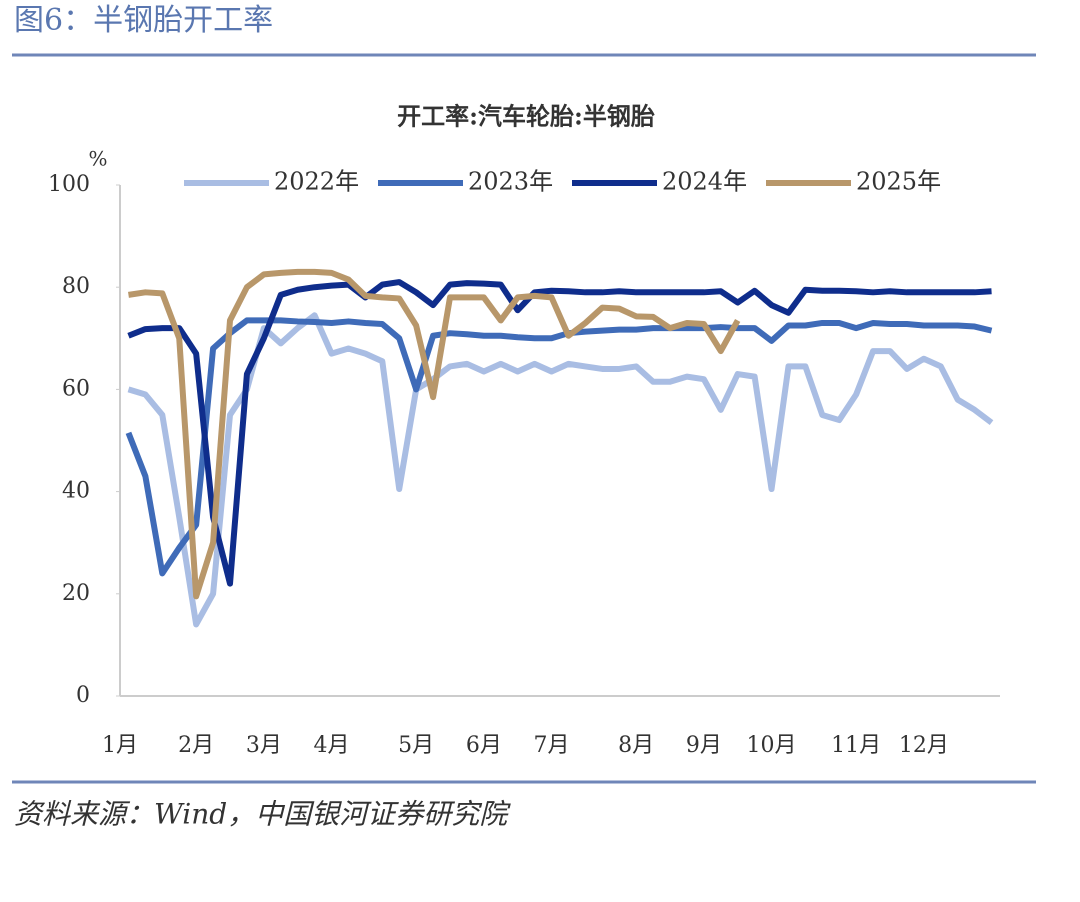  Describe the element at coordinates (898, 182) in the screenshot. I see `legend-label: 2025年` at that location.